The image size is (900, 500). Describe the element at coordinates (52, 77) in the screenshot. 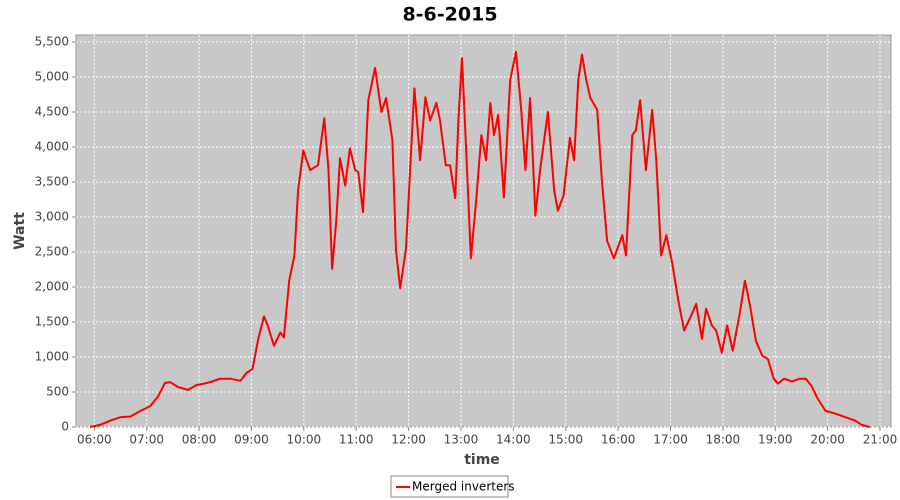

I see `y-tick-label: 5,000` at that location.